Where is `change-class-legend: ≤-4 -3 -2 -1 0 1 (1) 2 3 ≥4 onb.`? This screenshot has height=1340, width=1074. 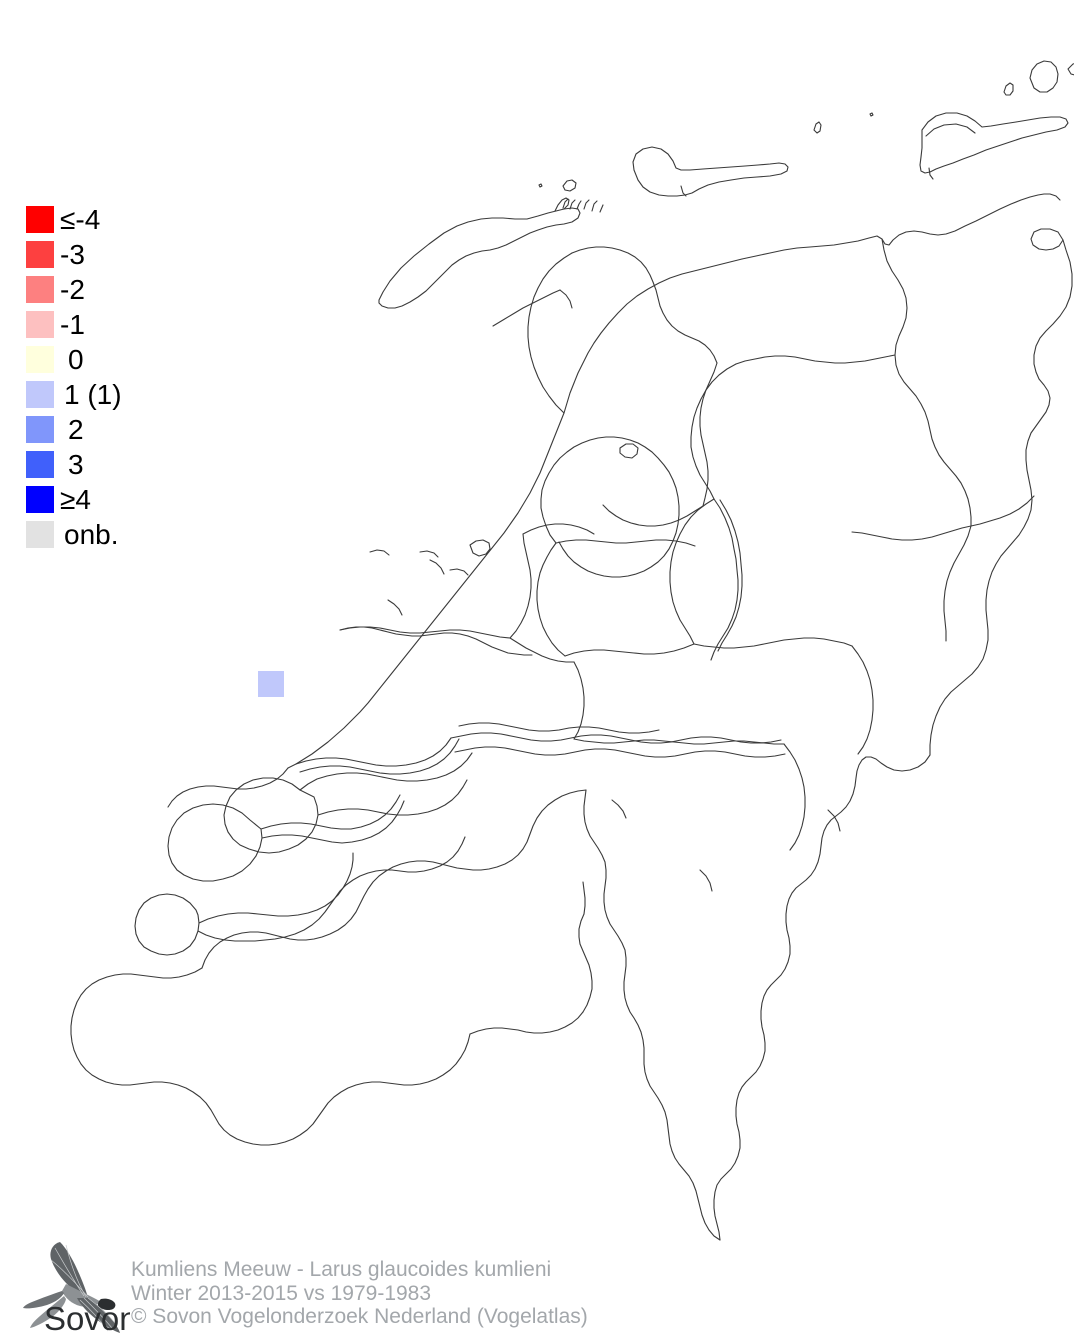 change-class-legend: ≤-4 -3 -2 -1 0 1 (1) 2 3 ≥4 onb. is located at coordinates (74, 377).